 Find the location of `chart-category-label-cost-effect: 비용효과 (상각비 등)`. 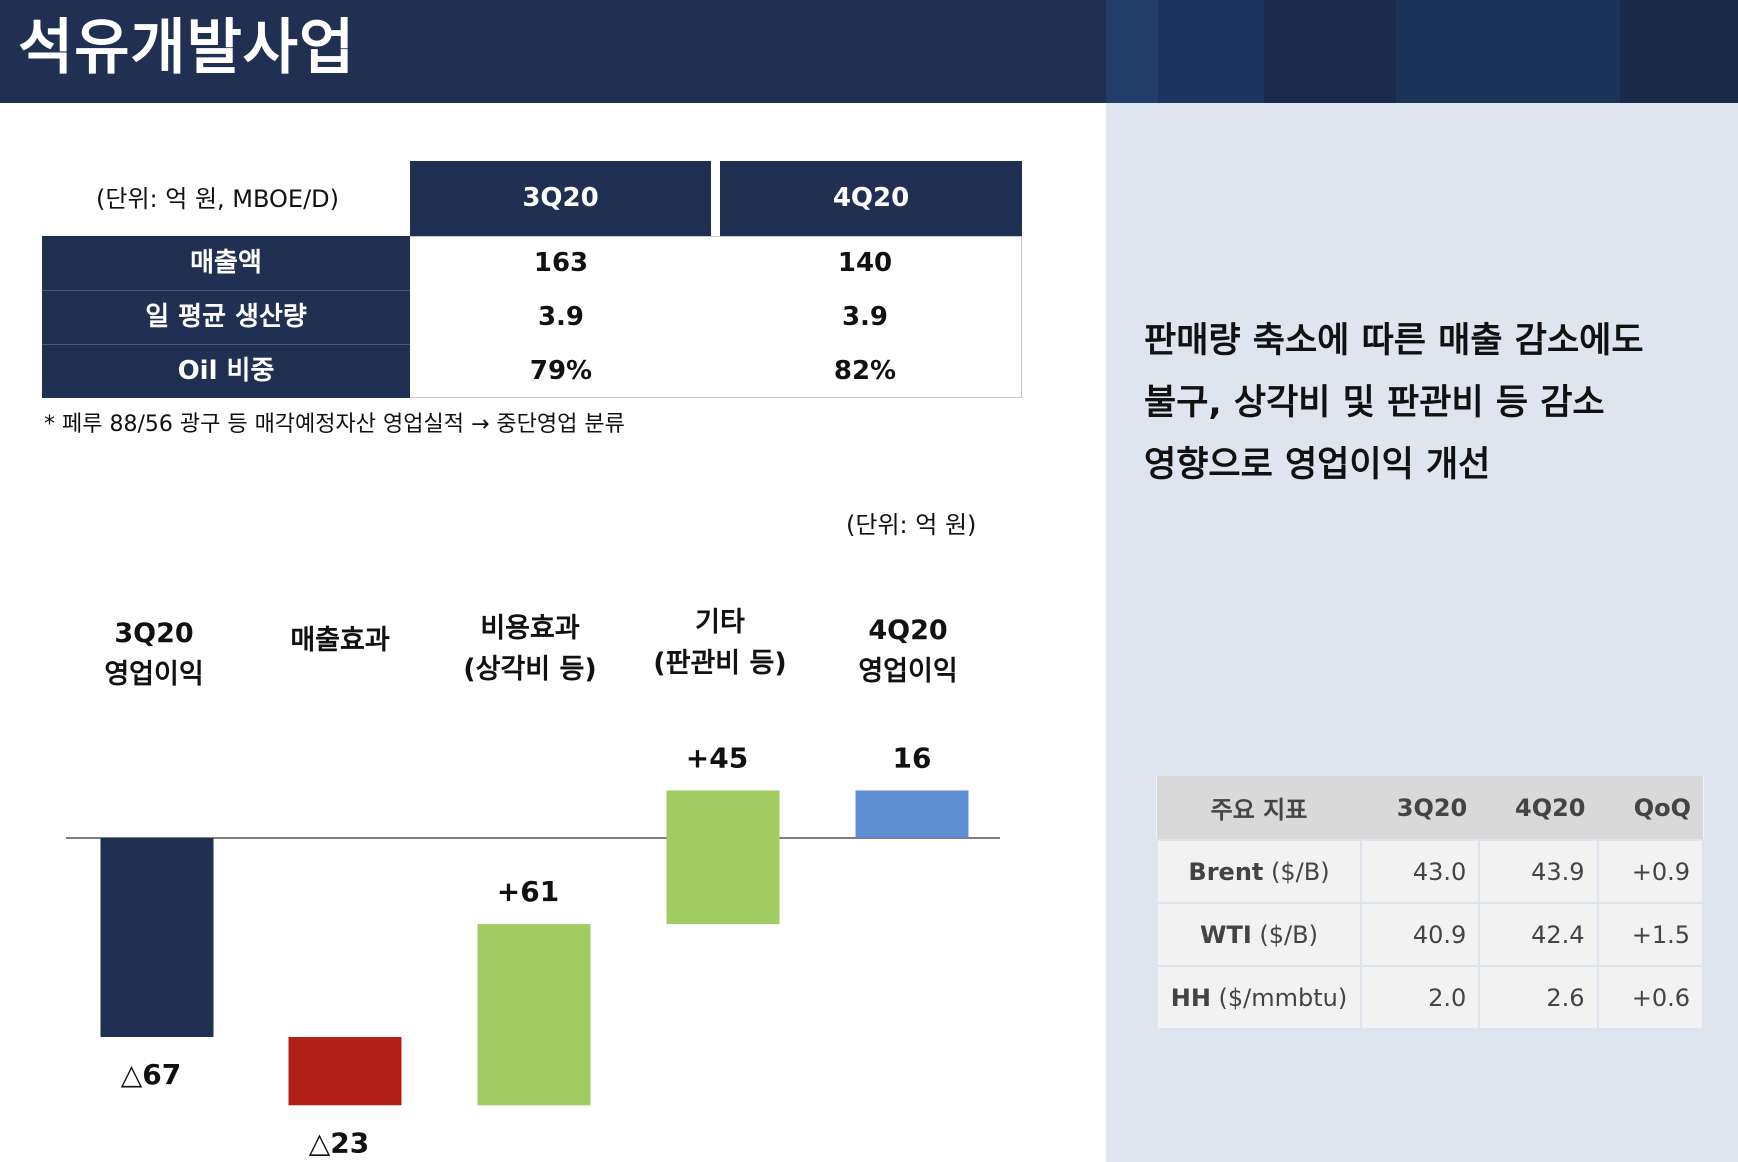

chart-category-label-cost-effect: 비용효과 (상각비 등) is located at coordinates (530, 649).